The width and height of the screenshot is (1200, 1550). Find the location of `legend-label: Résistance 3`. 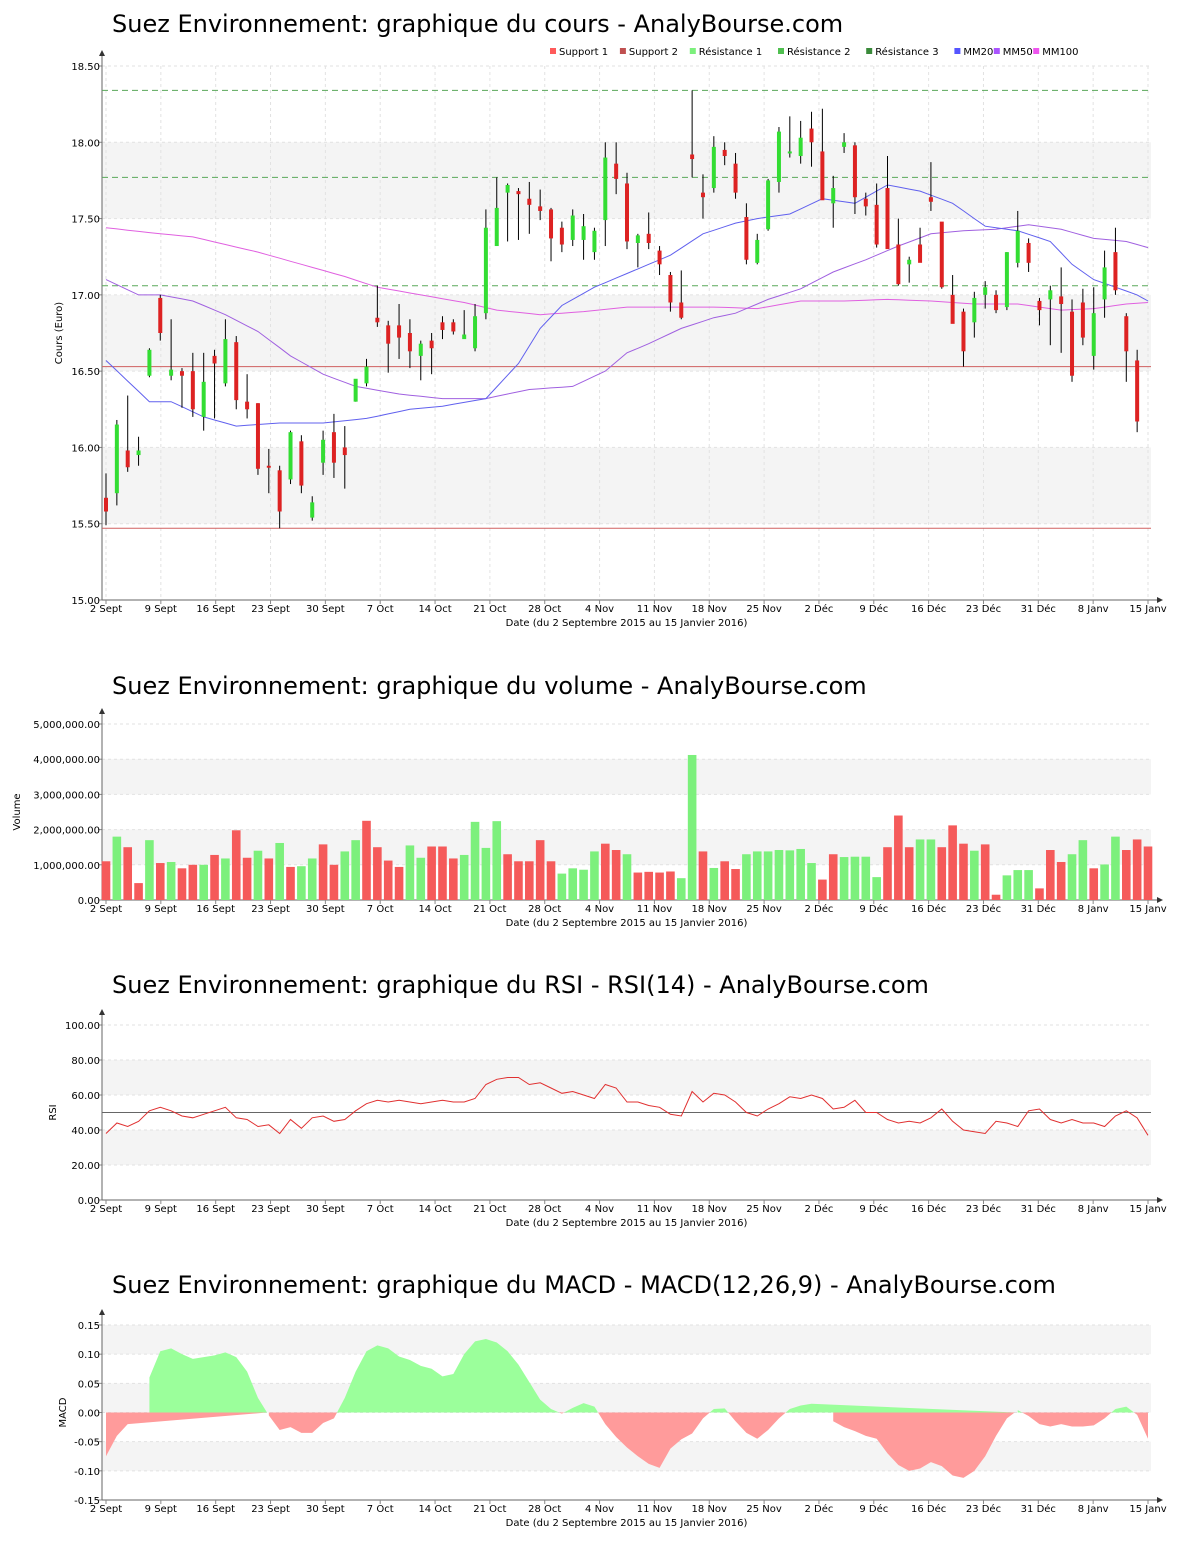

legend-label: Résistance 3 is located at coordinates (906, 52).